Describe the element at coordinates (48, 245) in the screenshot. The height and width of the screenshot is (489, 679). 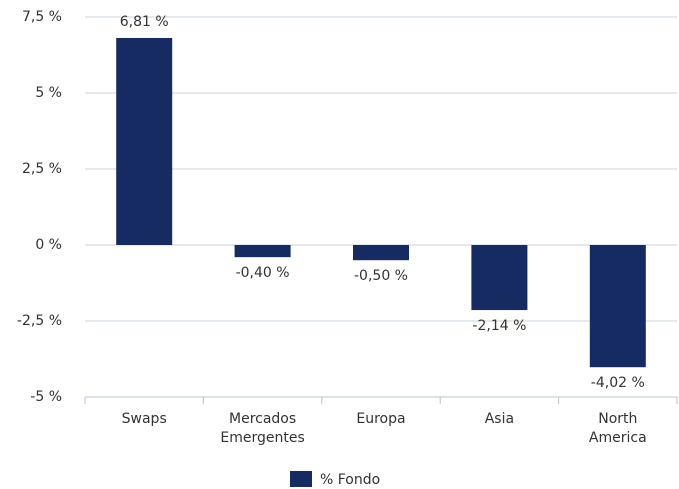
I see `y-tick-label: 0 %` at that location.